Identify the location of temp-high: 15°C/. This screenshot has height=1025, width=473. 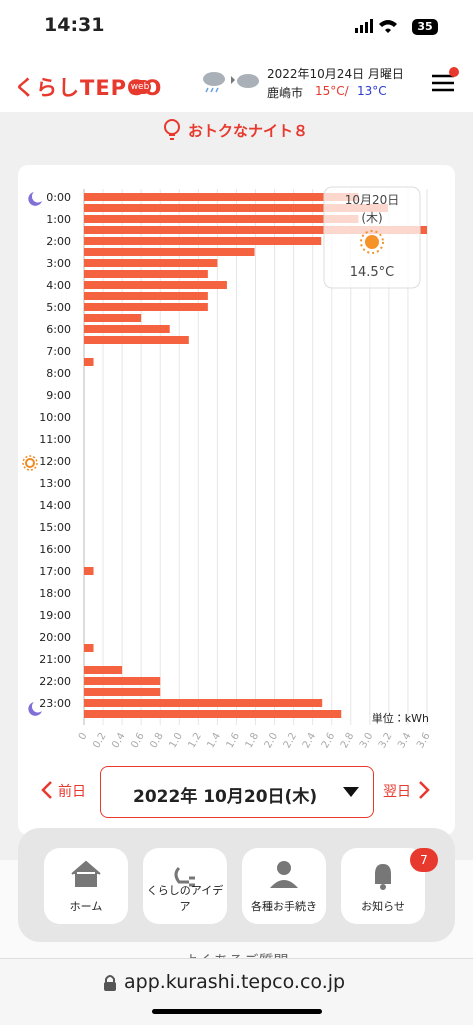
(332, 91).